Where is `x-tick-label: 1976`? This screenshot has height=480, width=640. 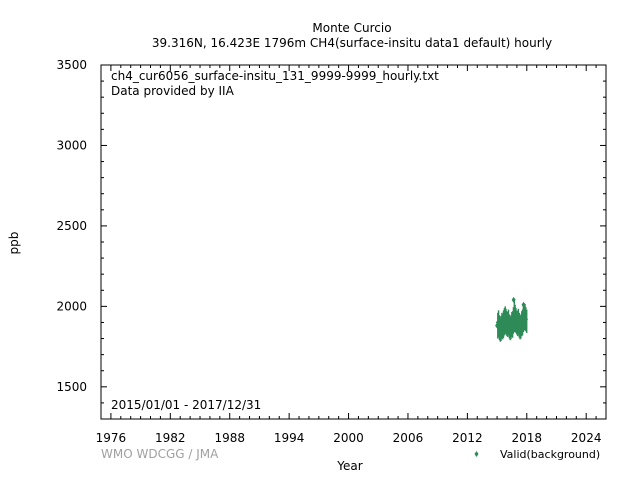
x-tick-label: 1976 is located at coordinates (111, 438).